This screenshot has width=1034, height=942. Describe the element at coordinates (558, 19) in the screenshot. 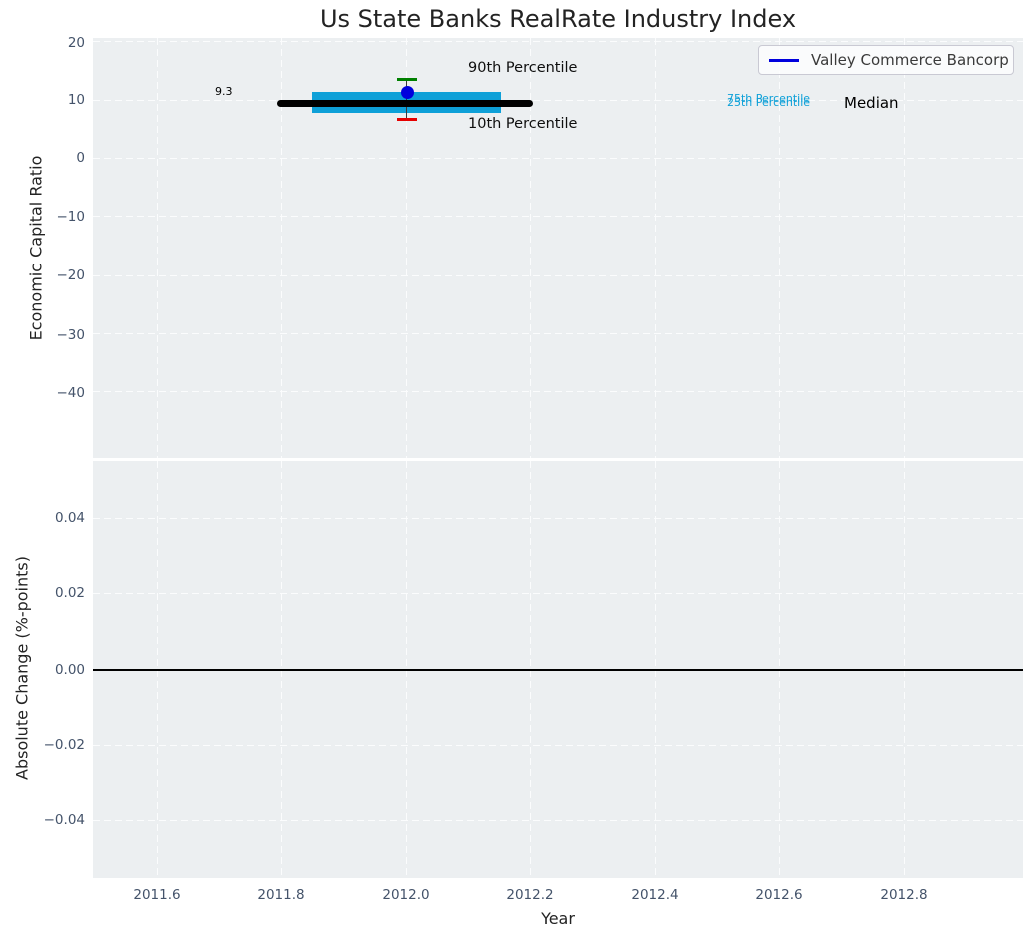

I see `chart-title: Us State Banks RealRate Industry Index` at that location.